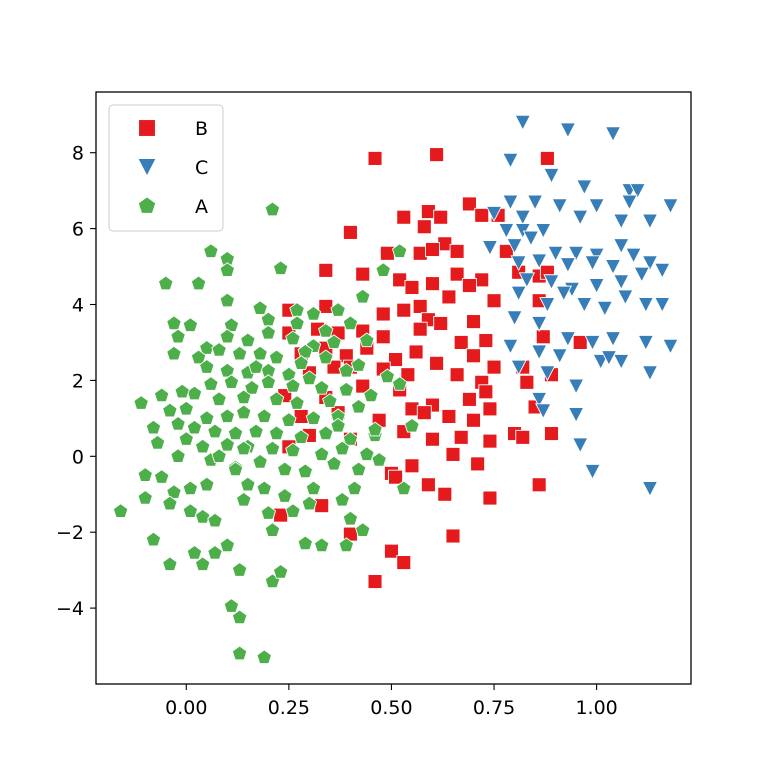 The image size is (768, 768). I want to click on legend-marker-C, so click(147, 167).